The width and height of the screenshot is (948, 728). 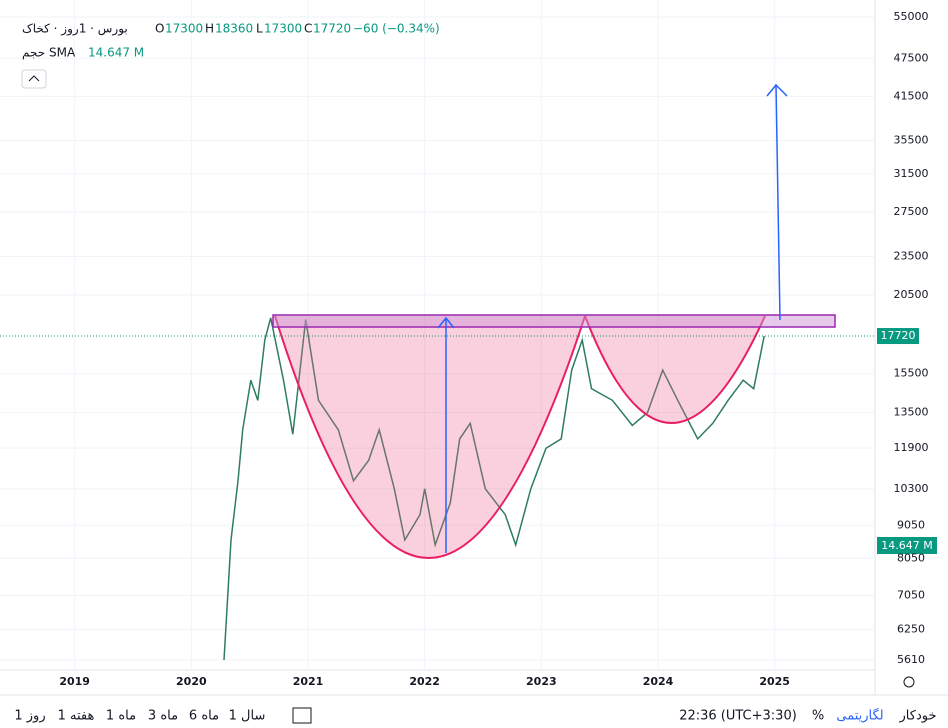 I want to click on percent-toggle: %, so click(x=818, y=716).